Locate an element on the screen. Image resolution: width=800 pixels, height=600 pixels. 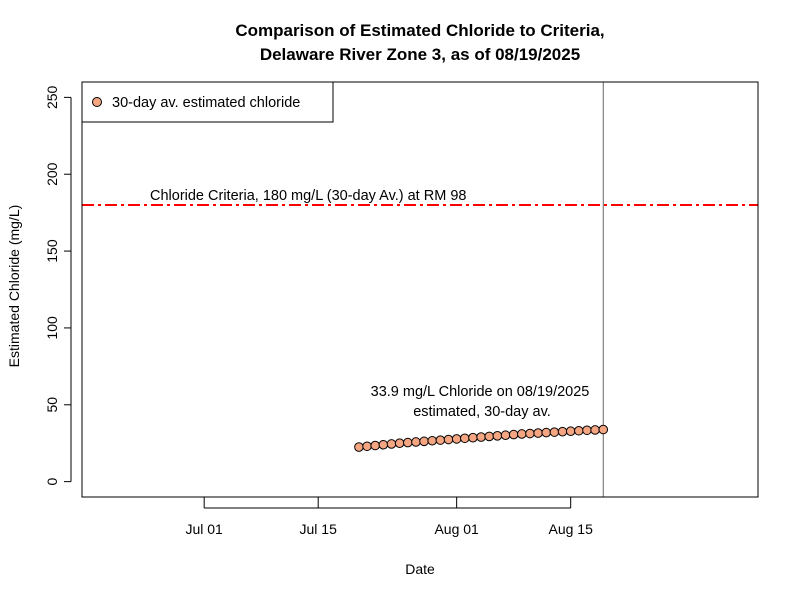
y-tick-label: 100 is located at coordinates (52, 328).